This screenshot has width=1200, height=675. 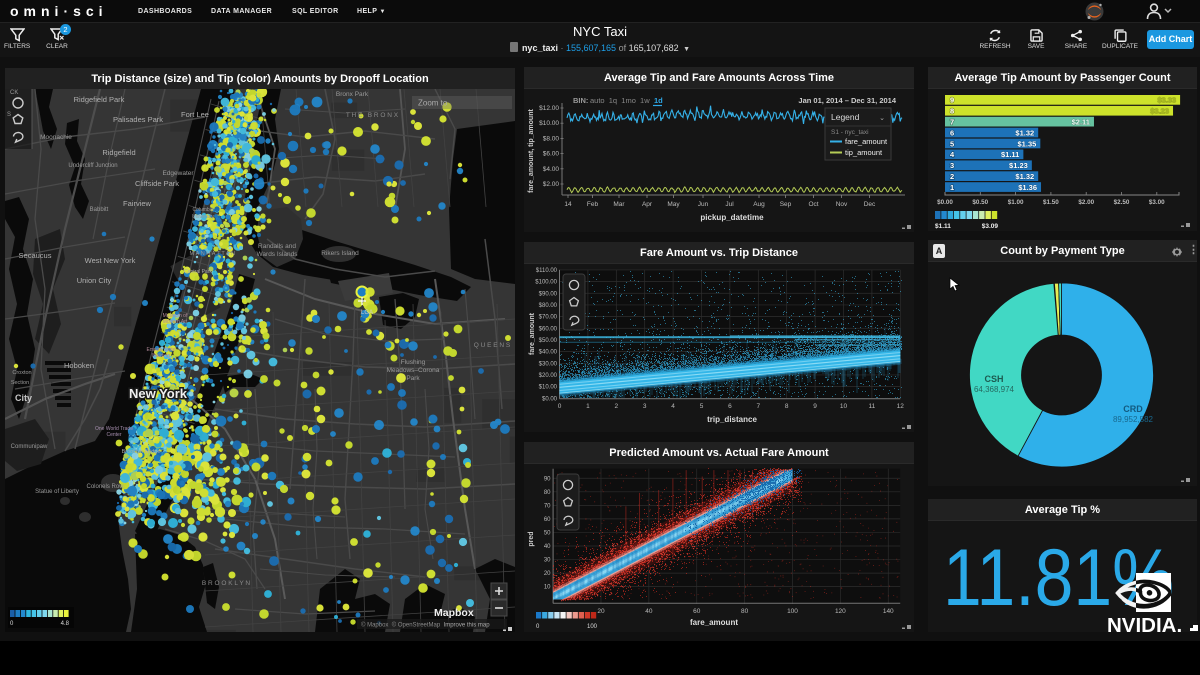 What do you see at coordinates (952, 165) in the screenshot?
I see `svg-text: 3` at bounding box center [952, 165].